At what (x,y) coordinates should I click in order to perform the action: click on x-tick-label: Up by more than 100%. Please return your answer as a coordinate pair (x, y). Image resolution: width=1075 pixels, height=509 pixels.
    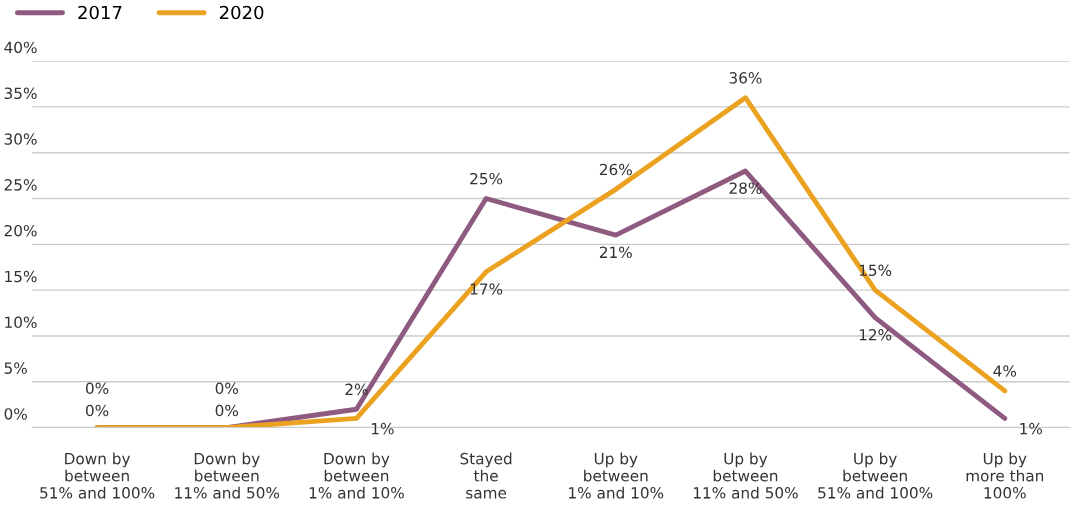
    Looking at the image, I should click on (1005, 475).